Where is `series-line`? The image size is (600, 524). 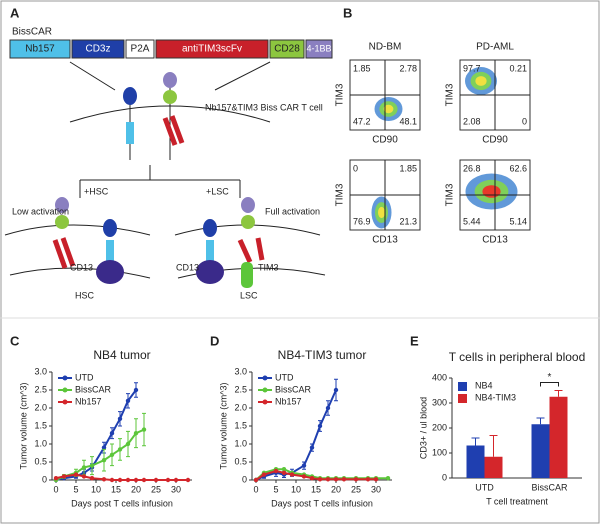
series-line is located at coordinates (296, 435).